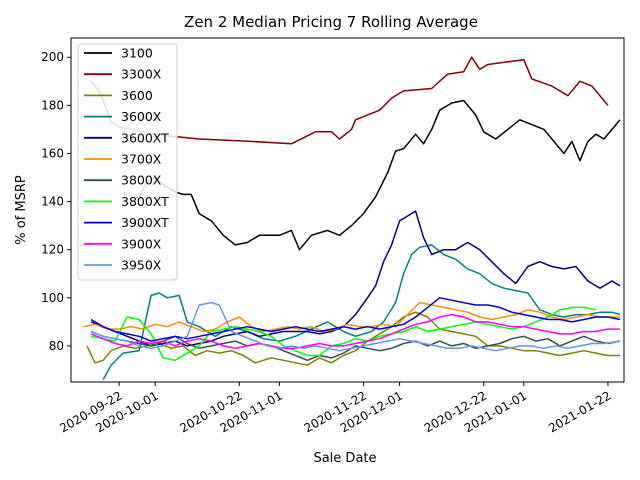  What do you see at coordinates (52, 202) in the screenshot?
I see `y-tick-label: 140` at bounding box center [52, 202].